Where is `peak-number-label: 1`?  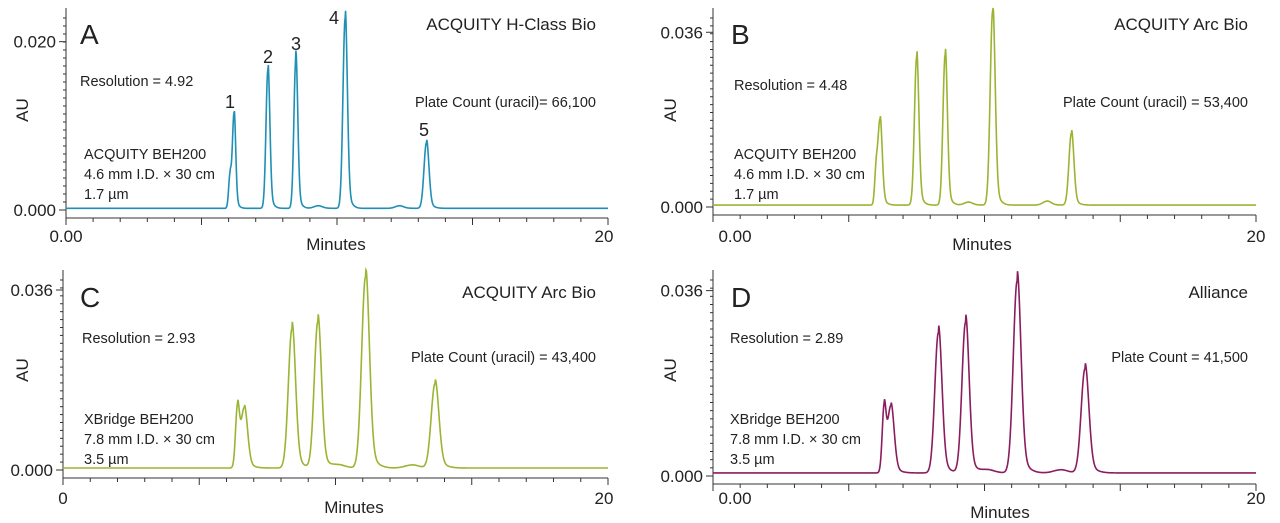 peak-number-label: 1 is located at coordinates (230, 102).